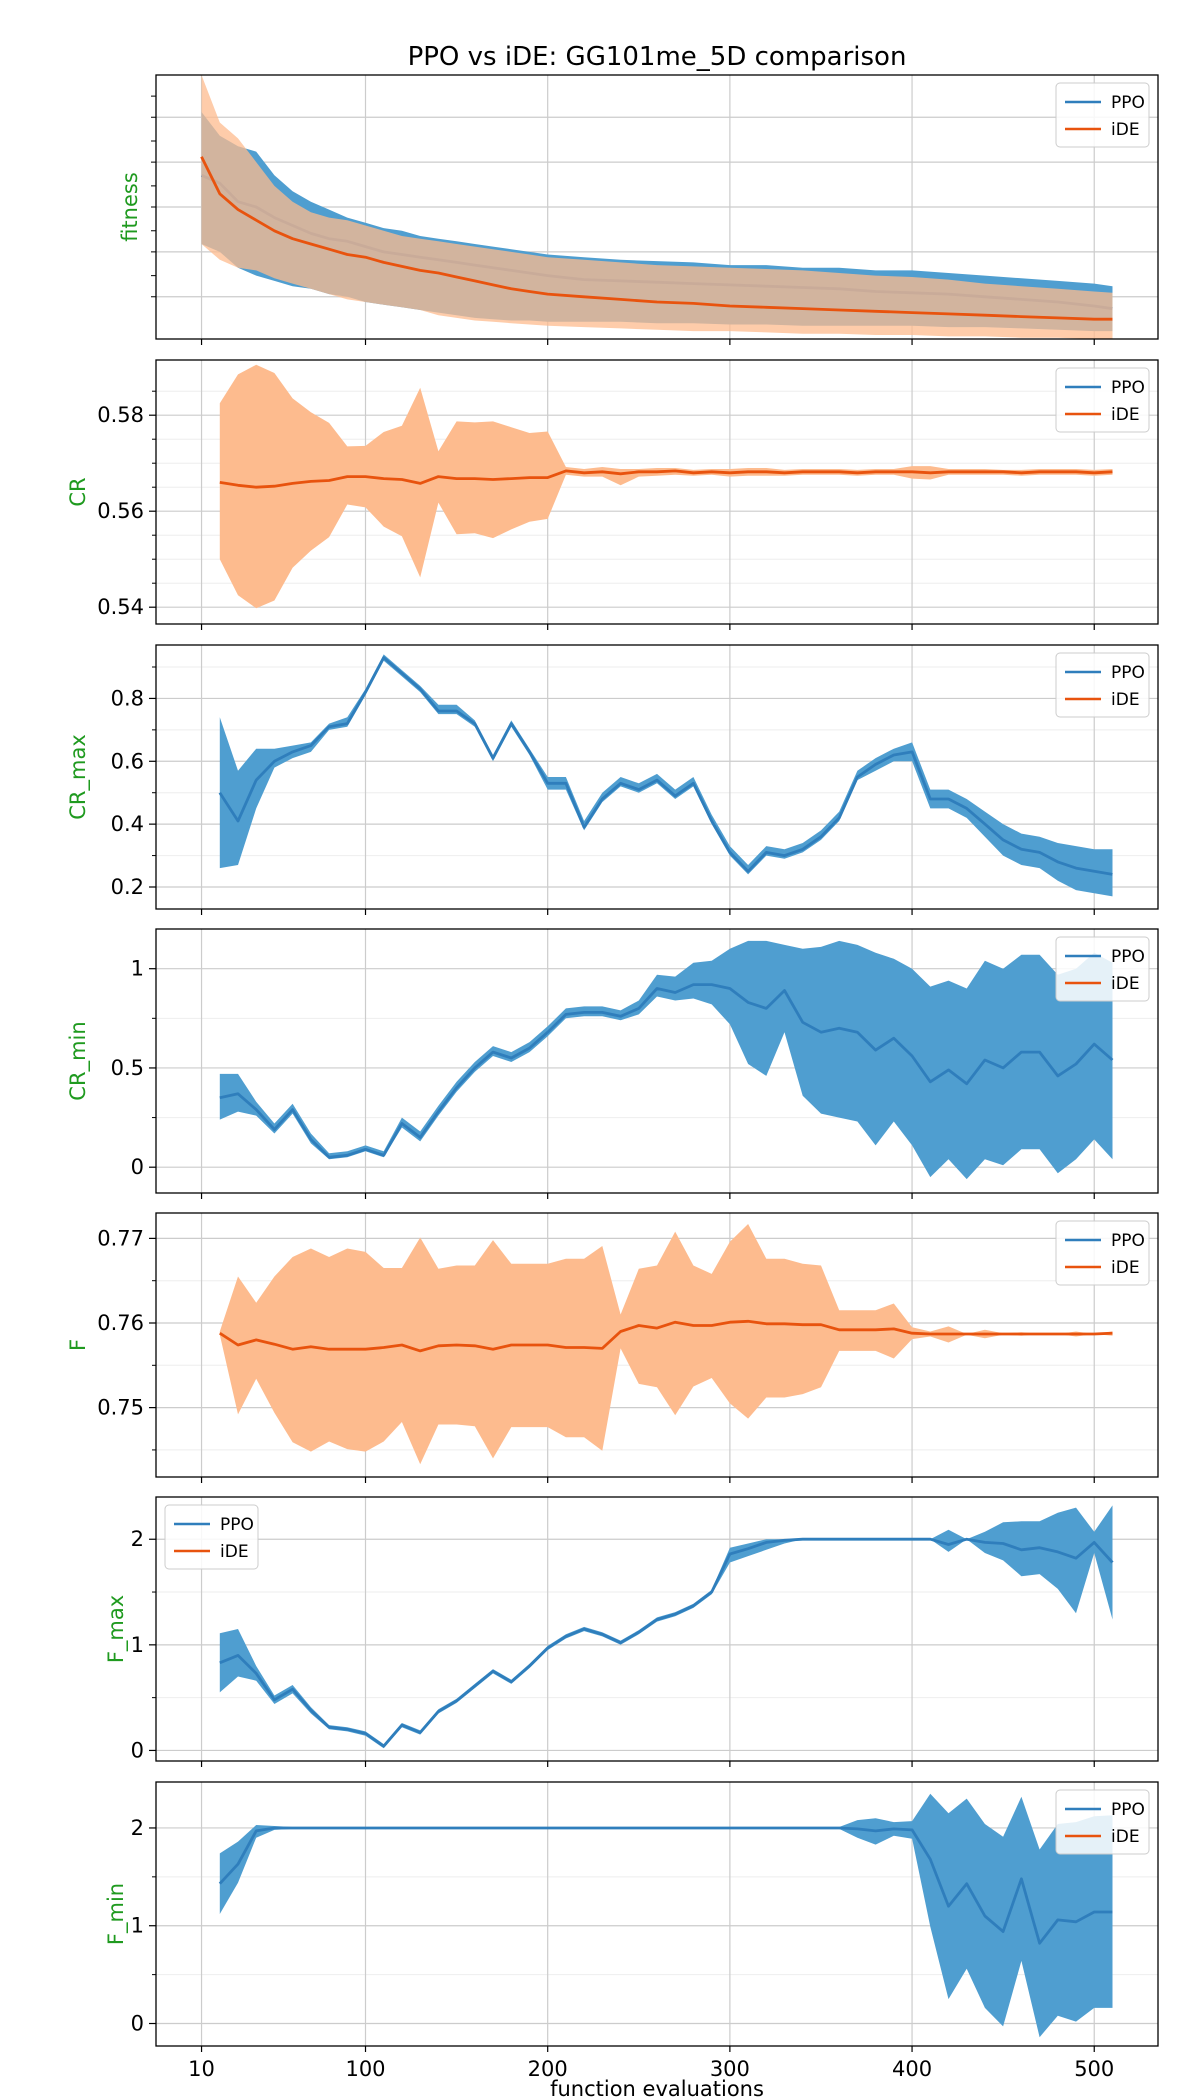 Image resolution: width=1200 pixels, height=2100 pixels. I want to click on x-tick-label: 500, so click(1094, 2069).